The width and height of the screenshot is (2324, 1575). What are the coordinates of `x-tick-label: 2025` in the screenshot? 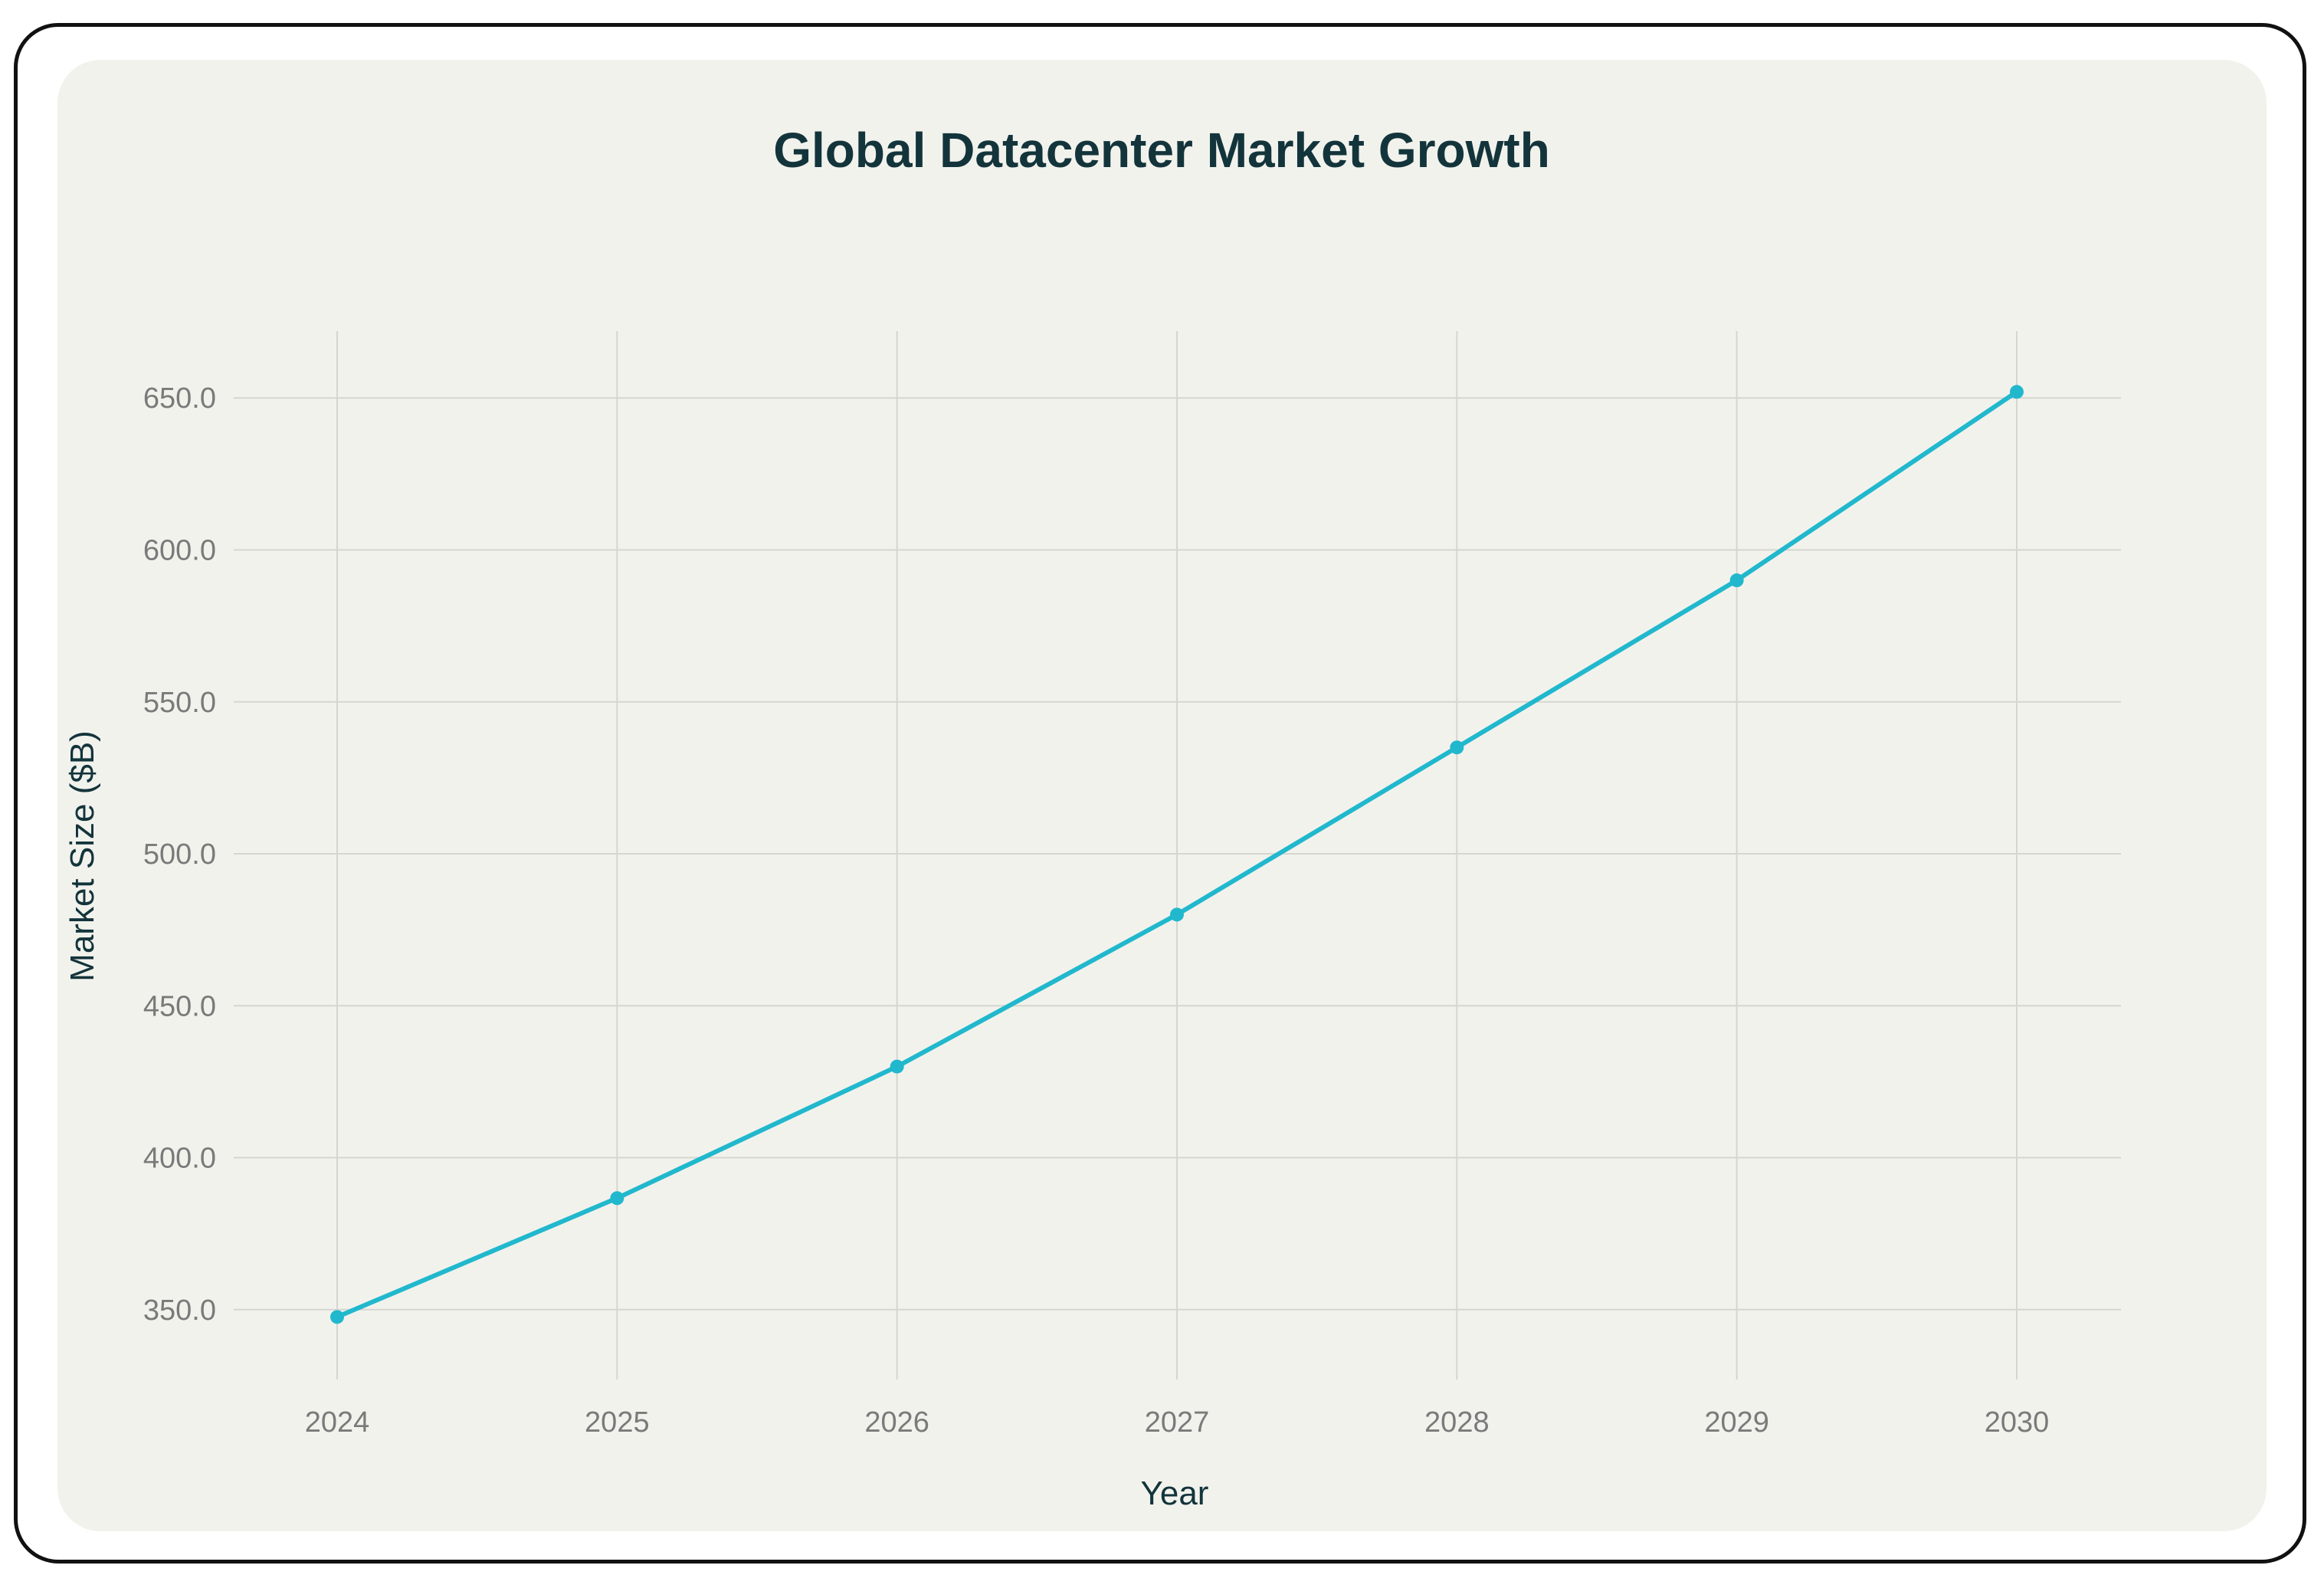 It's located at (617, 1422).